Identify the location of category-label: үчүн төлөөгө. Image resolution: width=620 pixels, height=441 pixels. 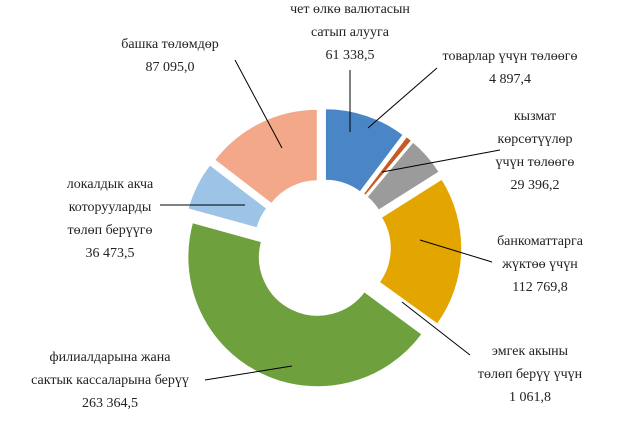
(535, 162).